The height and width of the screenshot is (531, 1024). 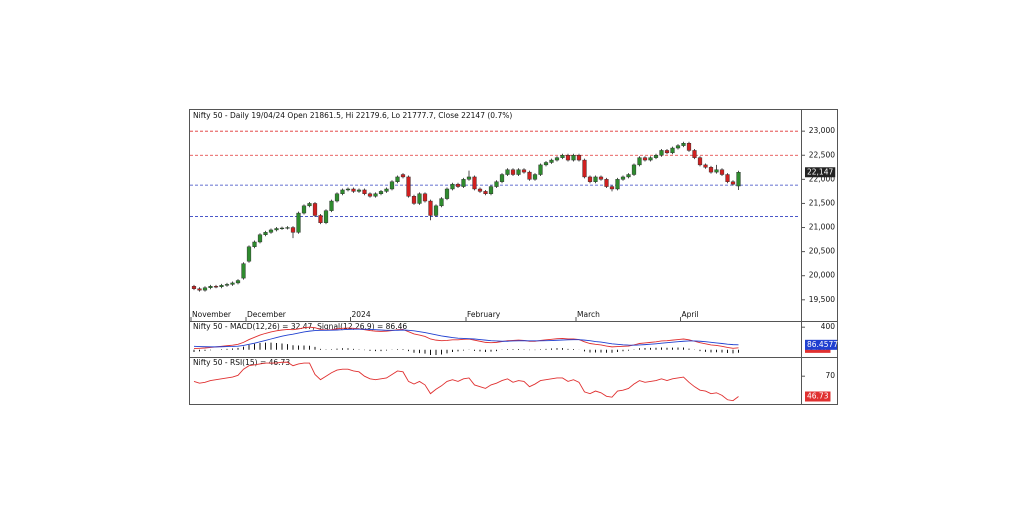 What do you see at coordinates (267, 314) in the screenshot?
I see `x-tick-label: December` at bounding box center [267, 314].